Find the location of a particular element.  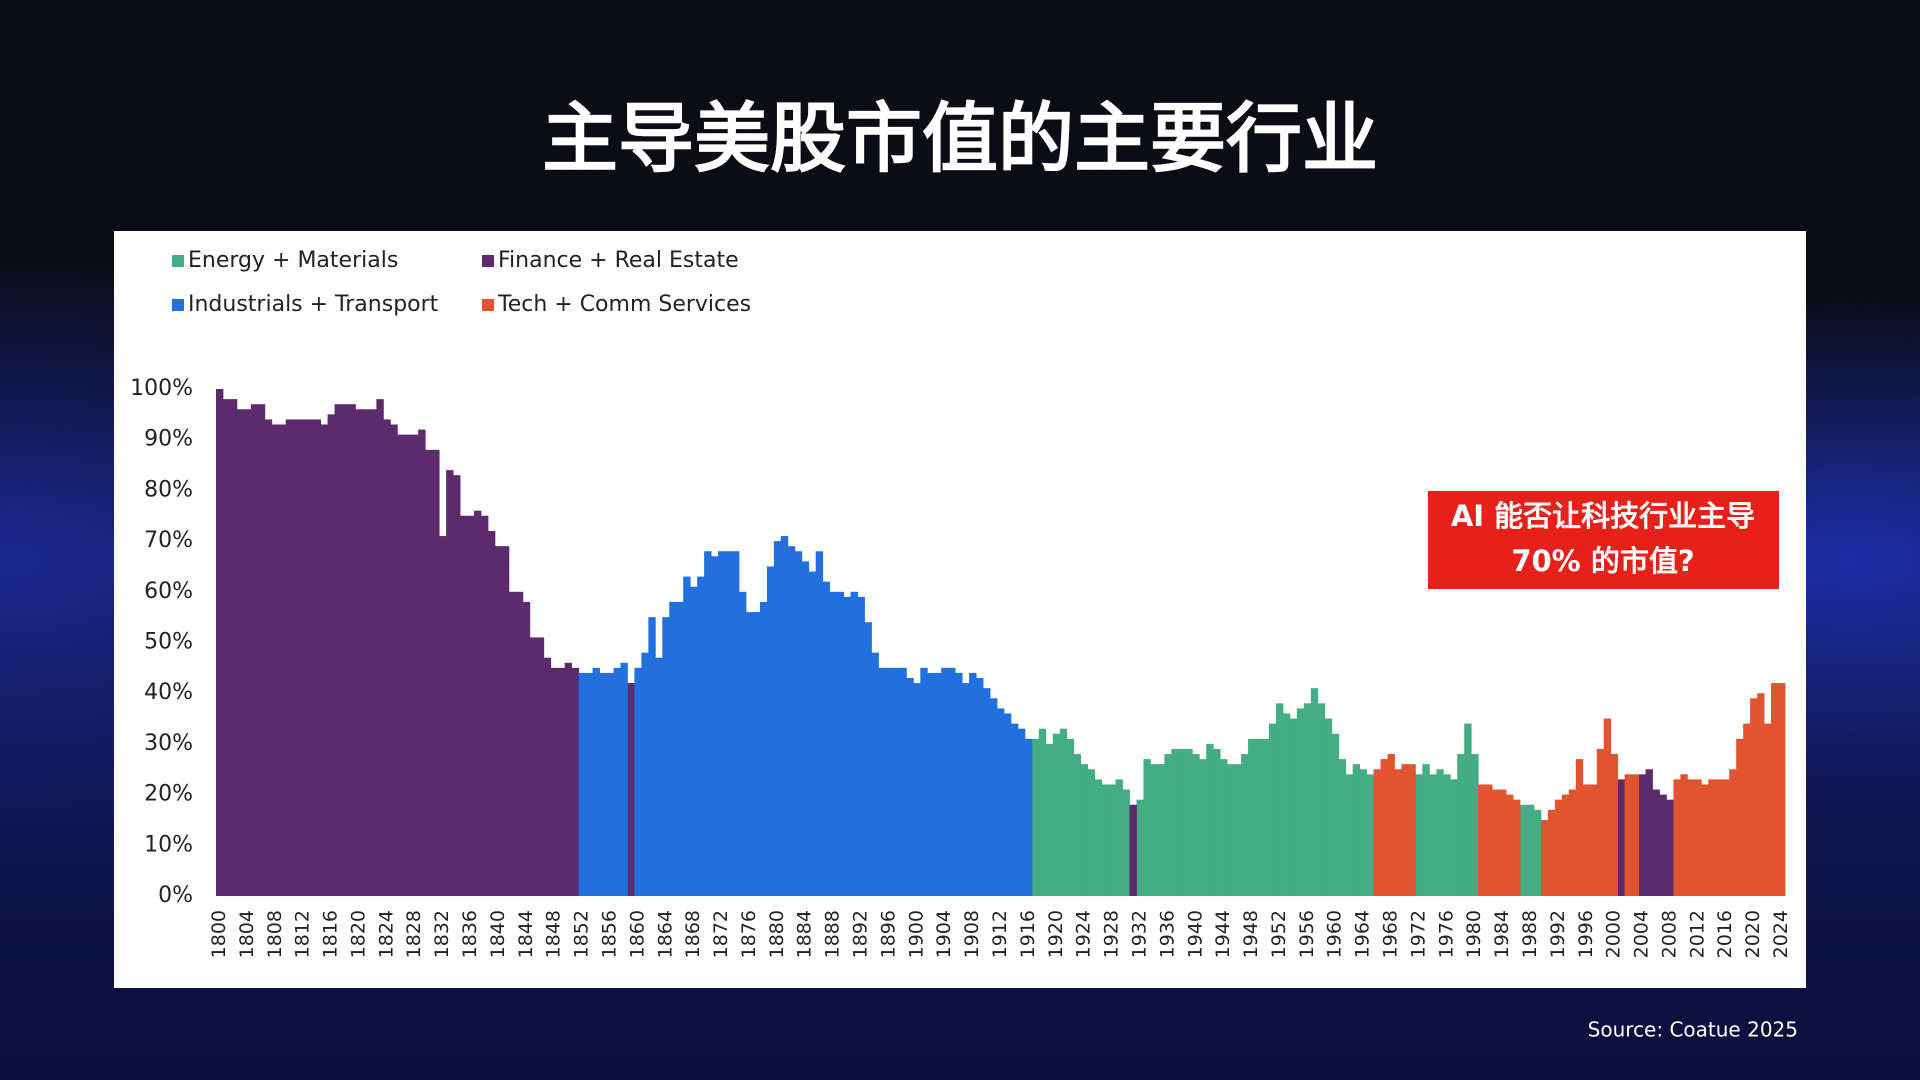

x-tick-label: 1880 is located at coordinates (777, 934).